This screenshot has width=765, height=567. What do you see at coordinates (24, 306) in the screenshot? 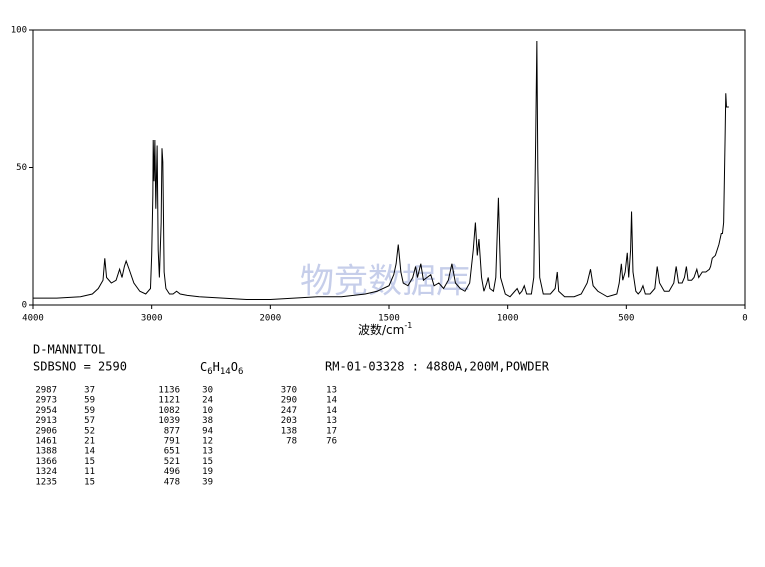
I see `y-tick-label: 0` at bounding box center [24, 306].